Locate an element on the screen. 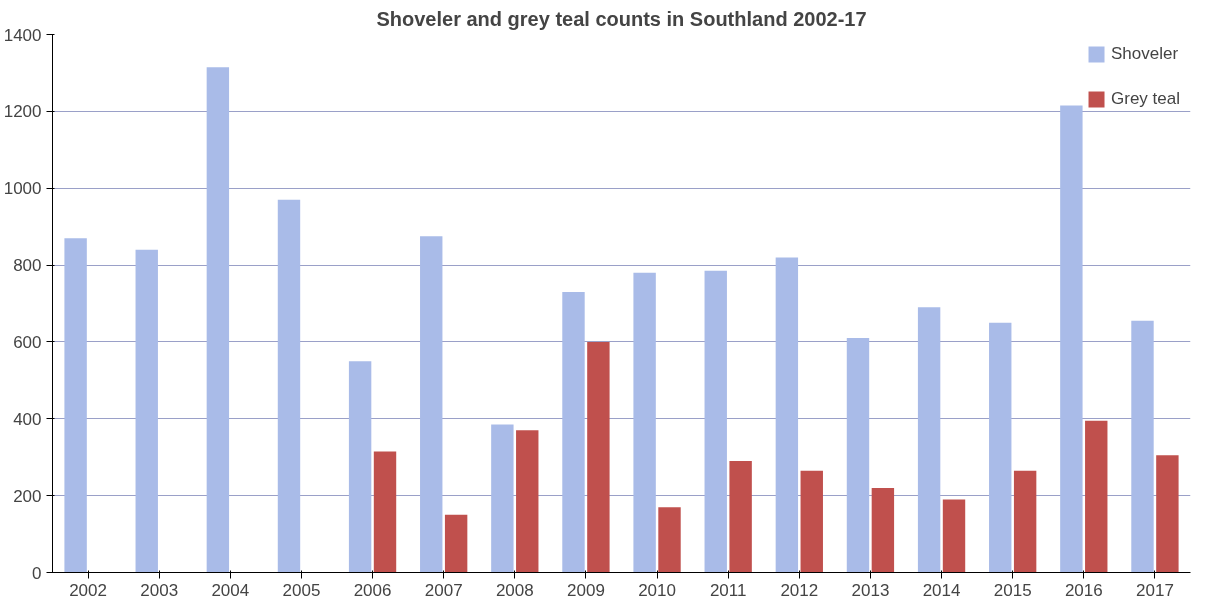  x-tick-label: 2007 is located at coordinates (443, 590).